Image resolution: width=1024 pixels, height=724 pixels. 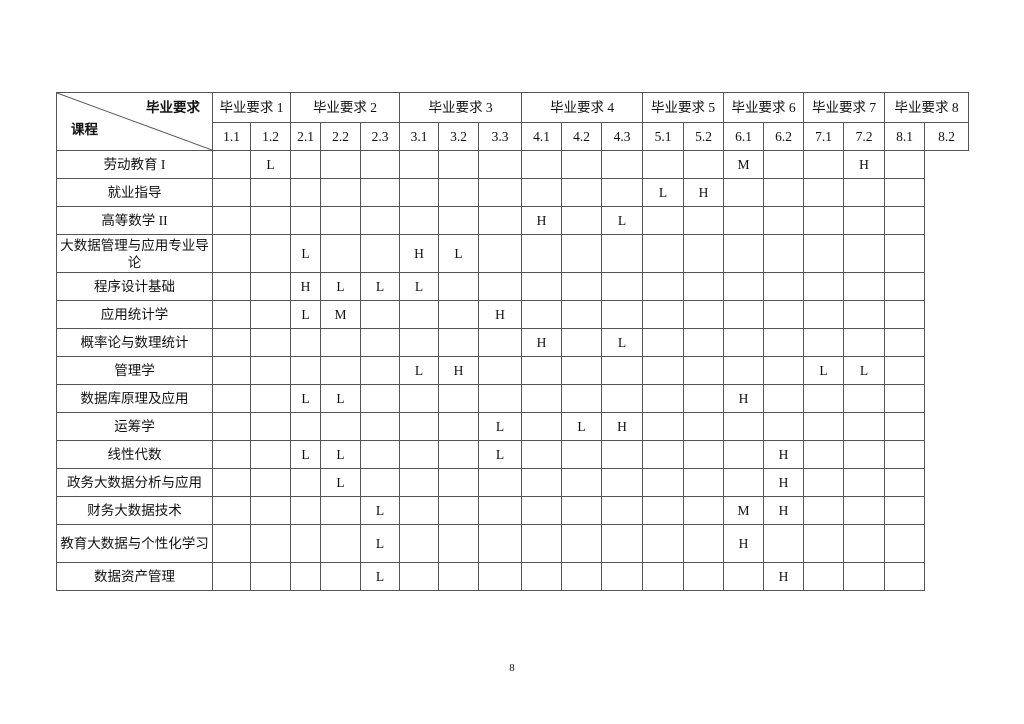 I want to click on corner-requirement-label: 毕业要求, so click(x=173, y=107).